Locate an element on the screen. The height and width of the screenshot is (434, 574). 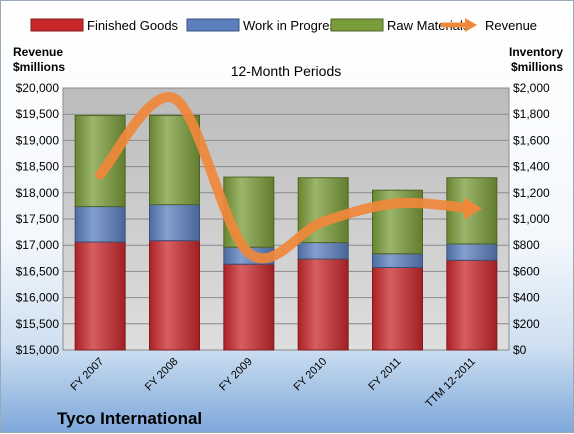
right-axis-tick-label: $1,400 is located at coordinates (531, 167).